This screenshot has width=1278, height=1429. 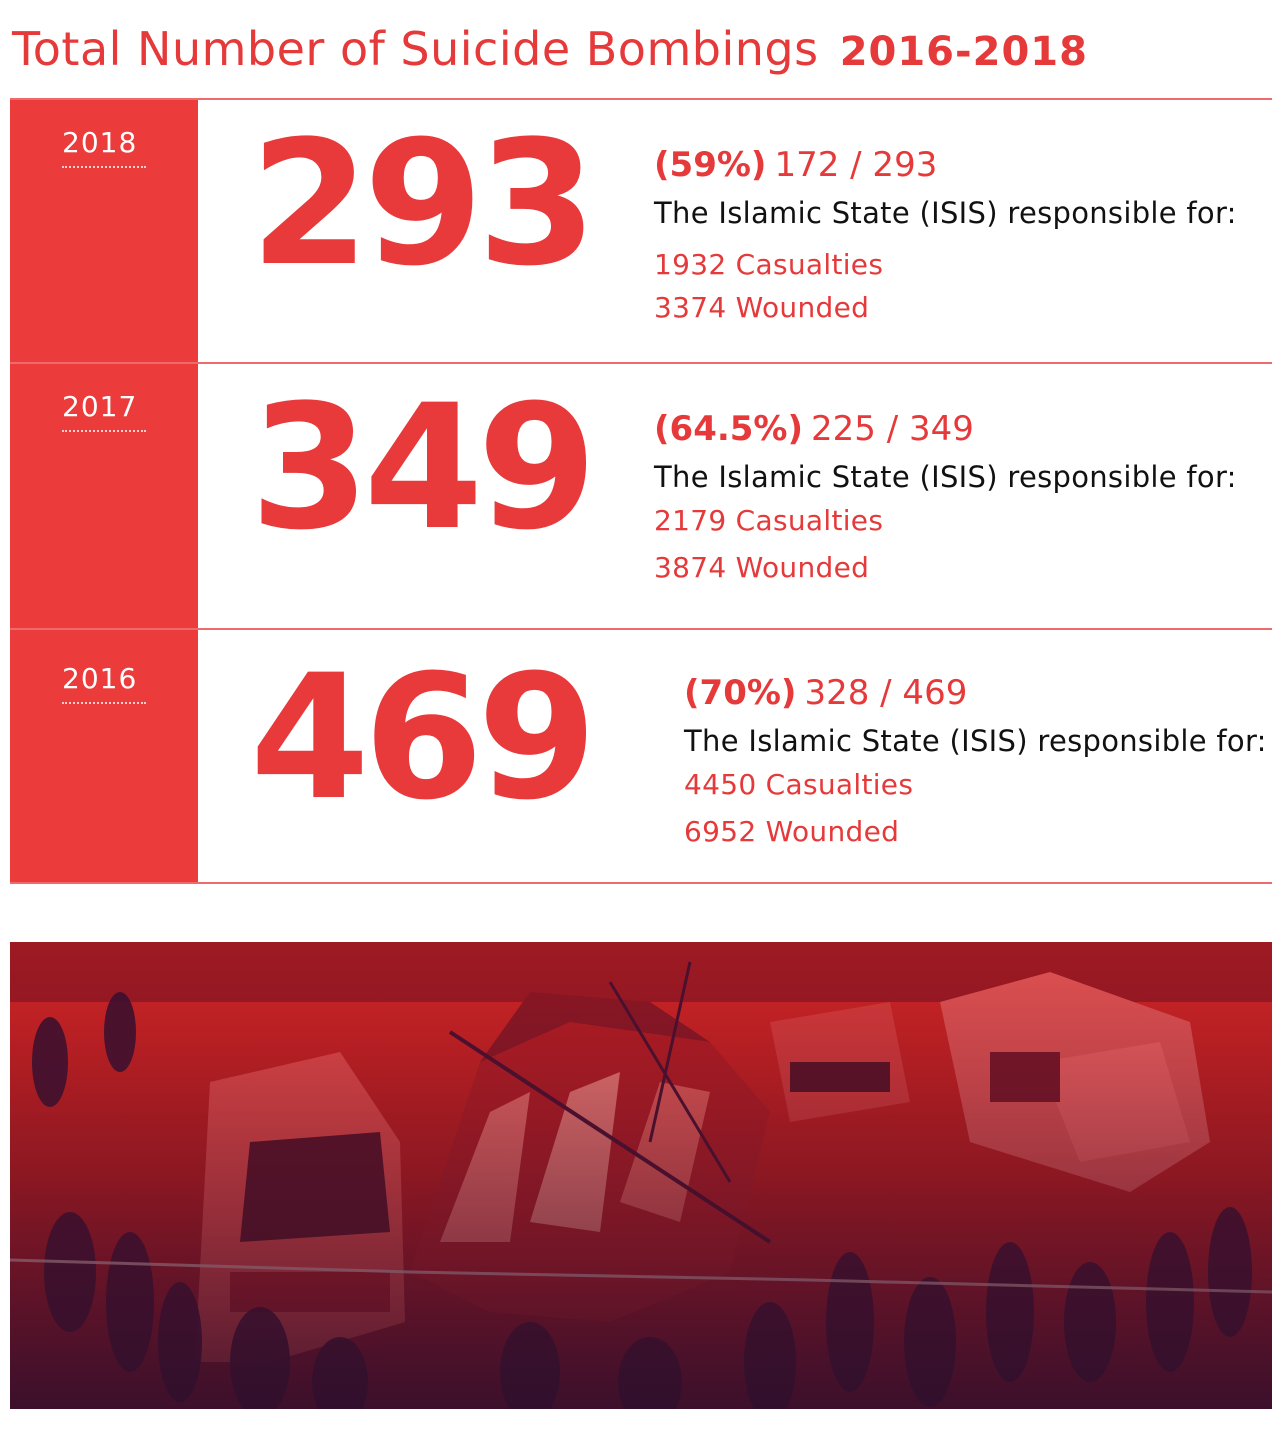 What do you see at coordinates (769, 264) in the screenshot?
I see `casualties-stat: 1932 Casualties` at bounding box center [769, 264].